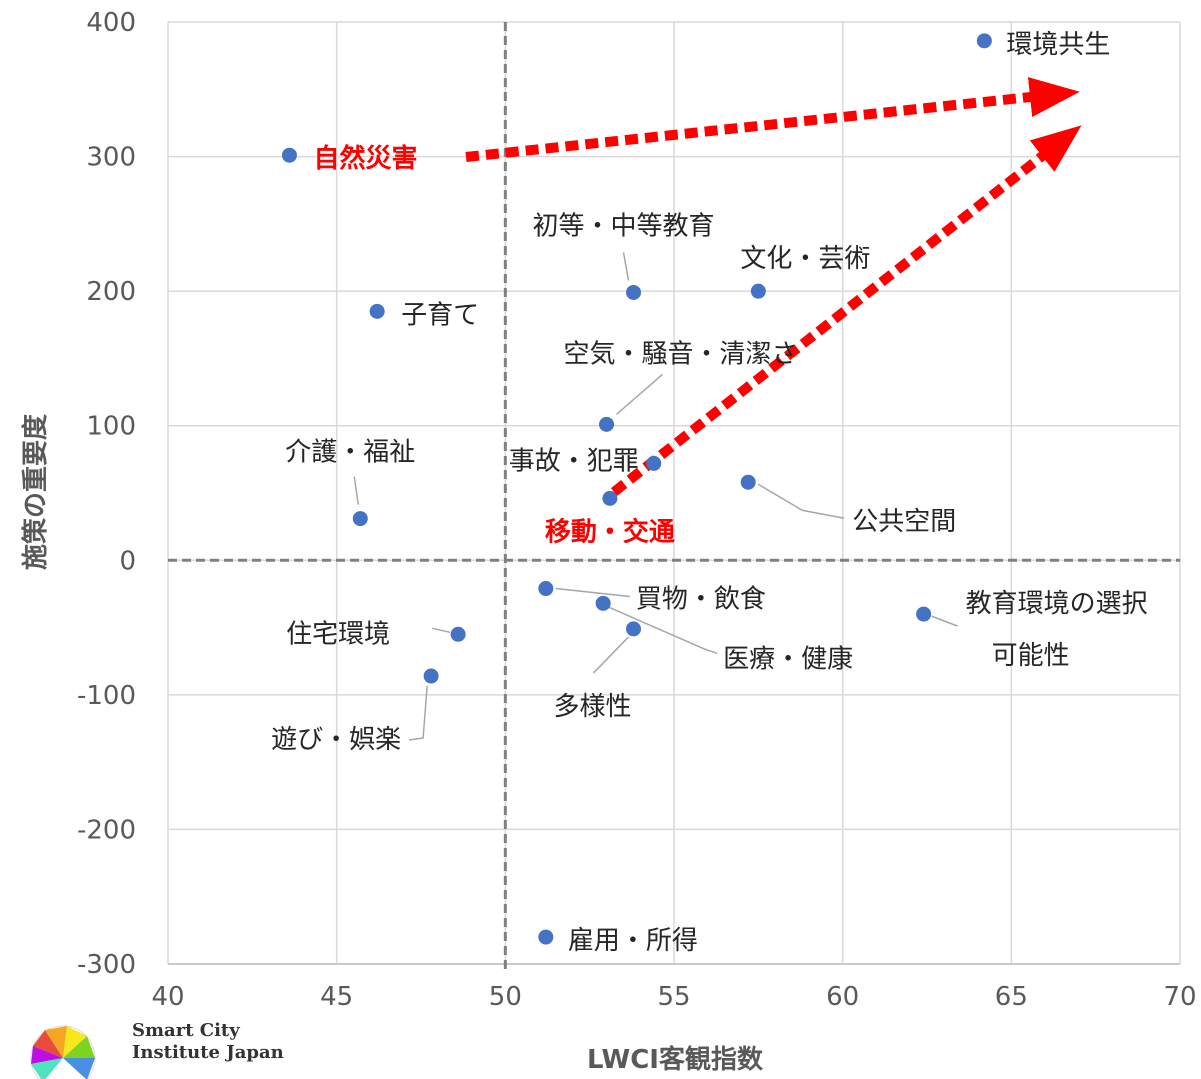 This screenshot has width=1201, height=1079. What do you see at coordinates (111, 23) in the screenshot?
I see `y-tick-label: 400` at bounding box center [111, 23].